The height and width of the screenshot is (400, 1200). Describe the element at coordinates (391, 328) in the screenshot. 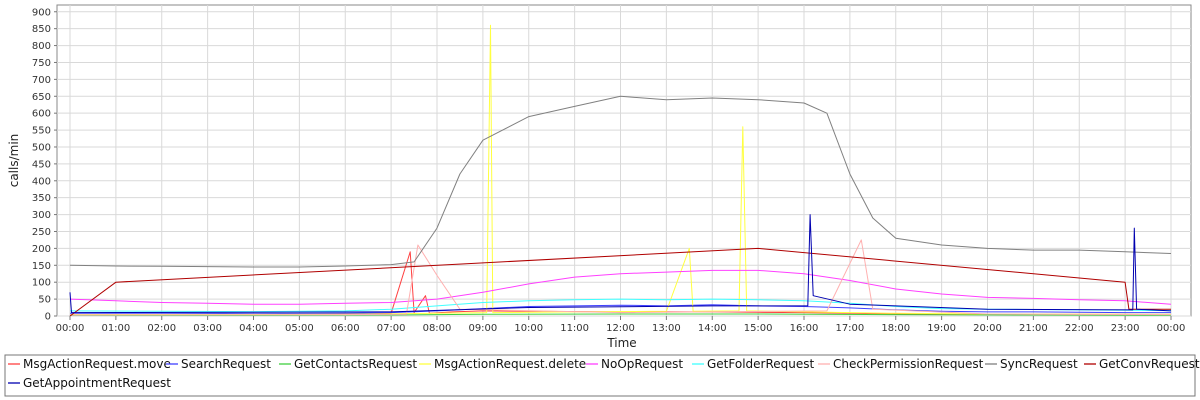

I see `x-tick-label: 07:00` at that location.